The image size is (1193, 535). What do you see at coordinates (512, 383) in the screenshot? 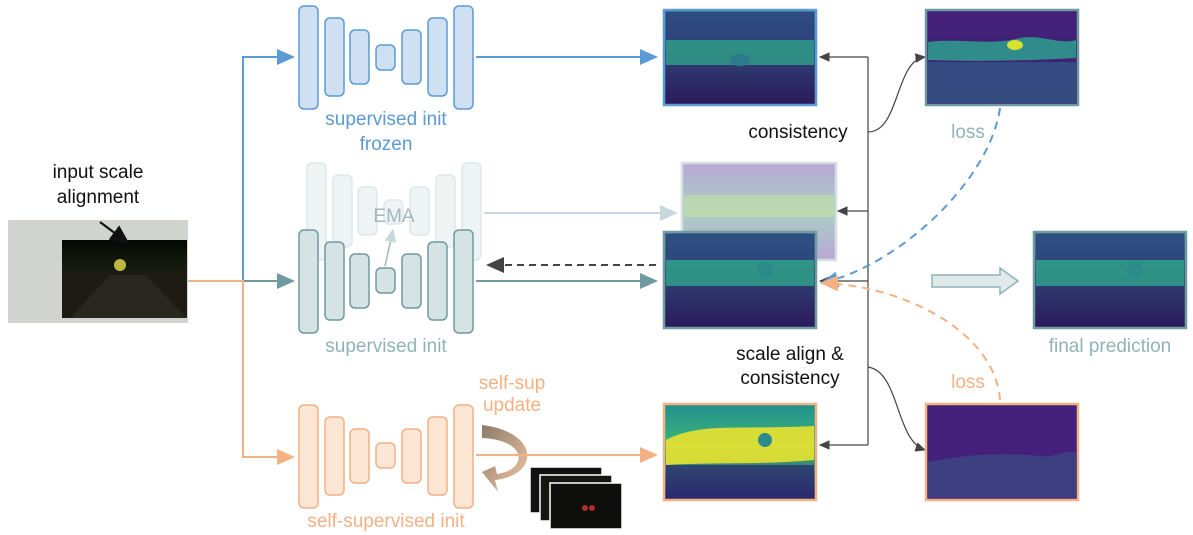
I see `self-sup-update-label-line1: self-sup` at bounding box center [512, 383].